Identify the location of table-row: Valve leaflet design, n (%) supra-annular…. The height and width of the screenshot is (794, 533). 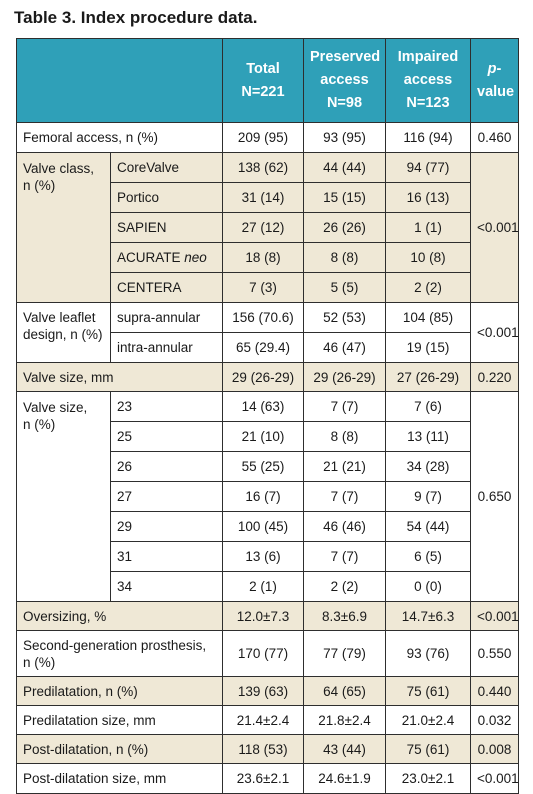
(267, 332).